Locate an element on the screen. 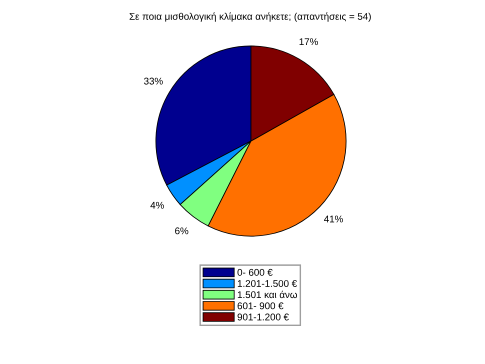  chart-title: Σε ποια μισθολογική κλίμακα ανήκετε; (απαντήσεις = 54) is located at coordinates (250, 17).